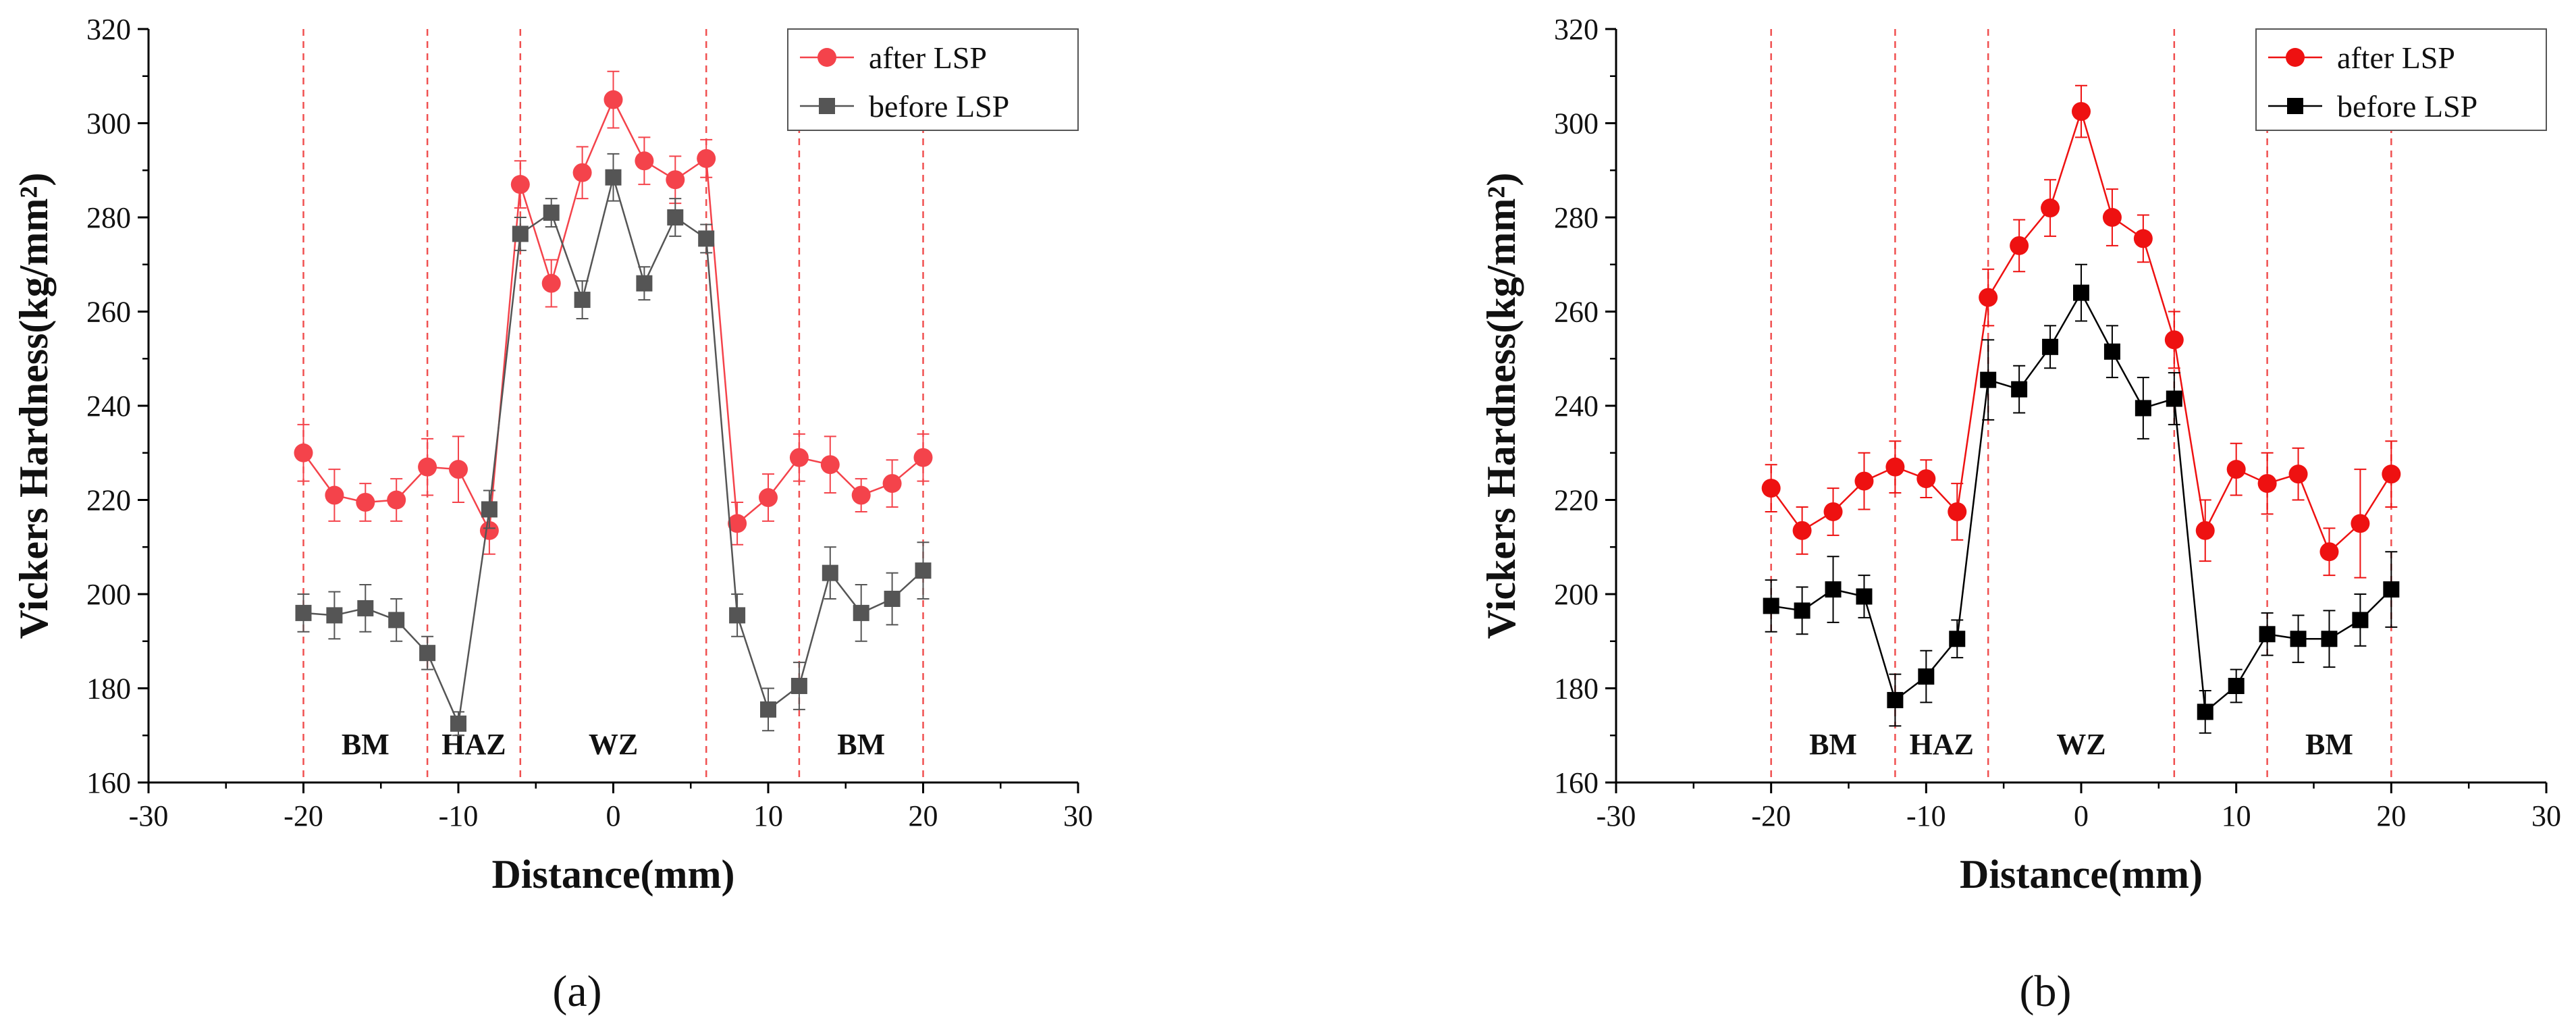  Describe the element at coordinates (1616, 815) in the screenshot. I see `x-tick-label: -30` at that location.